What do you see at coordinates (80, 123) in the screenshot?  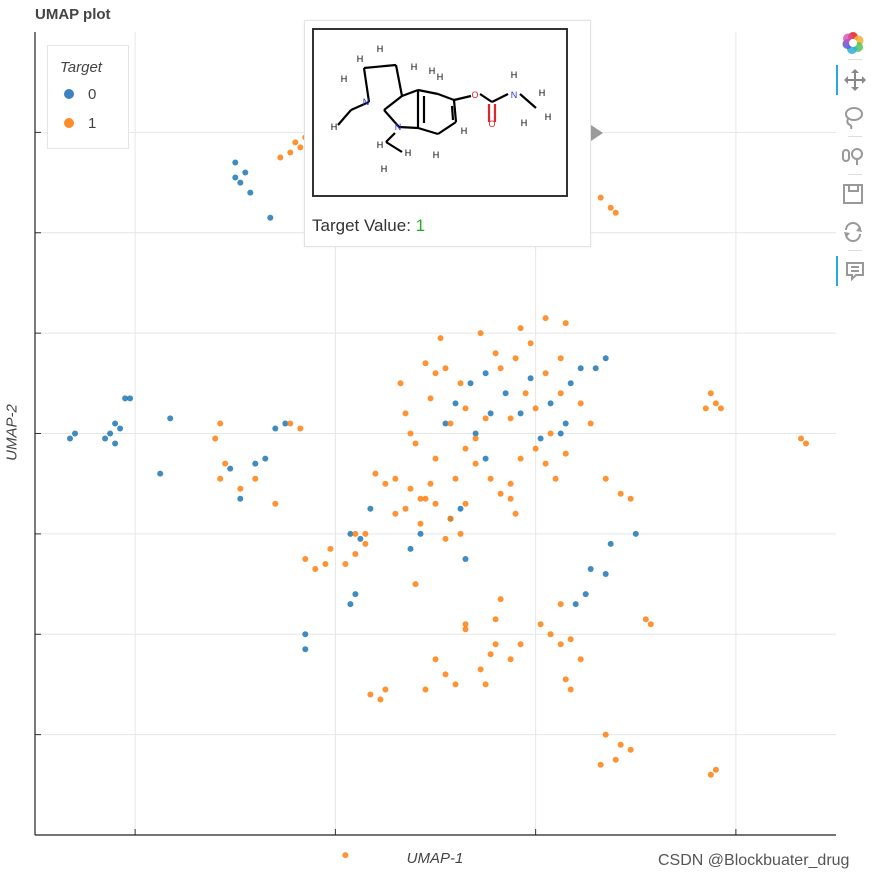 I see `legend-item-1: 1` at bounding box center [80, 123].